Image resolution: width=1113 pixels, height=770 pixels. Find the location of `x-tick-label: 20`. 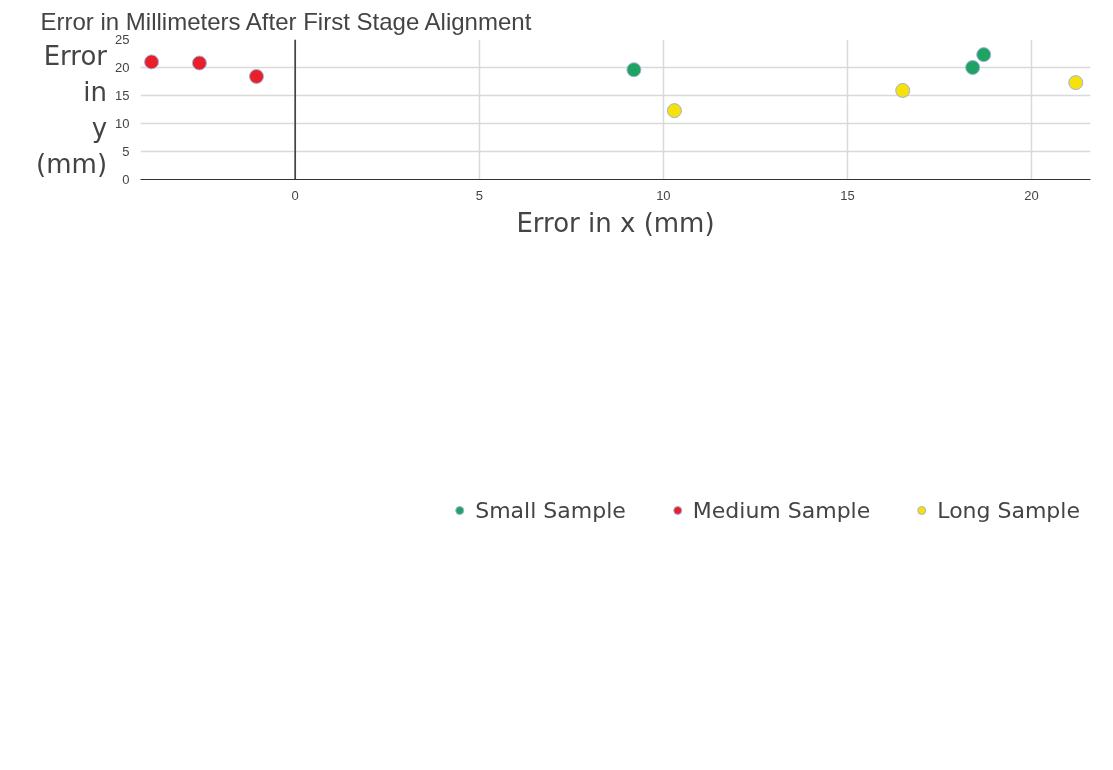

x-tick-label: 20 is located at coordinates (1031, 195).